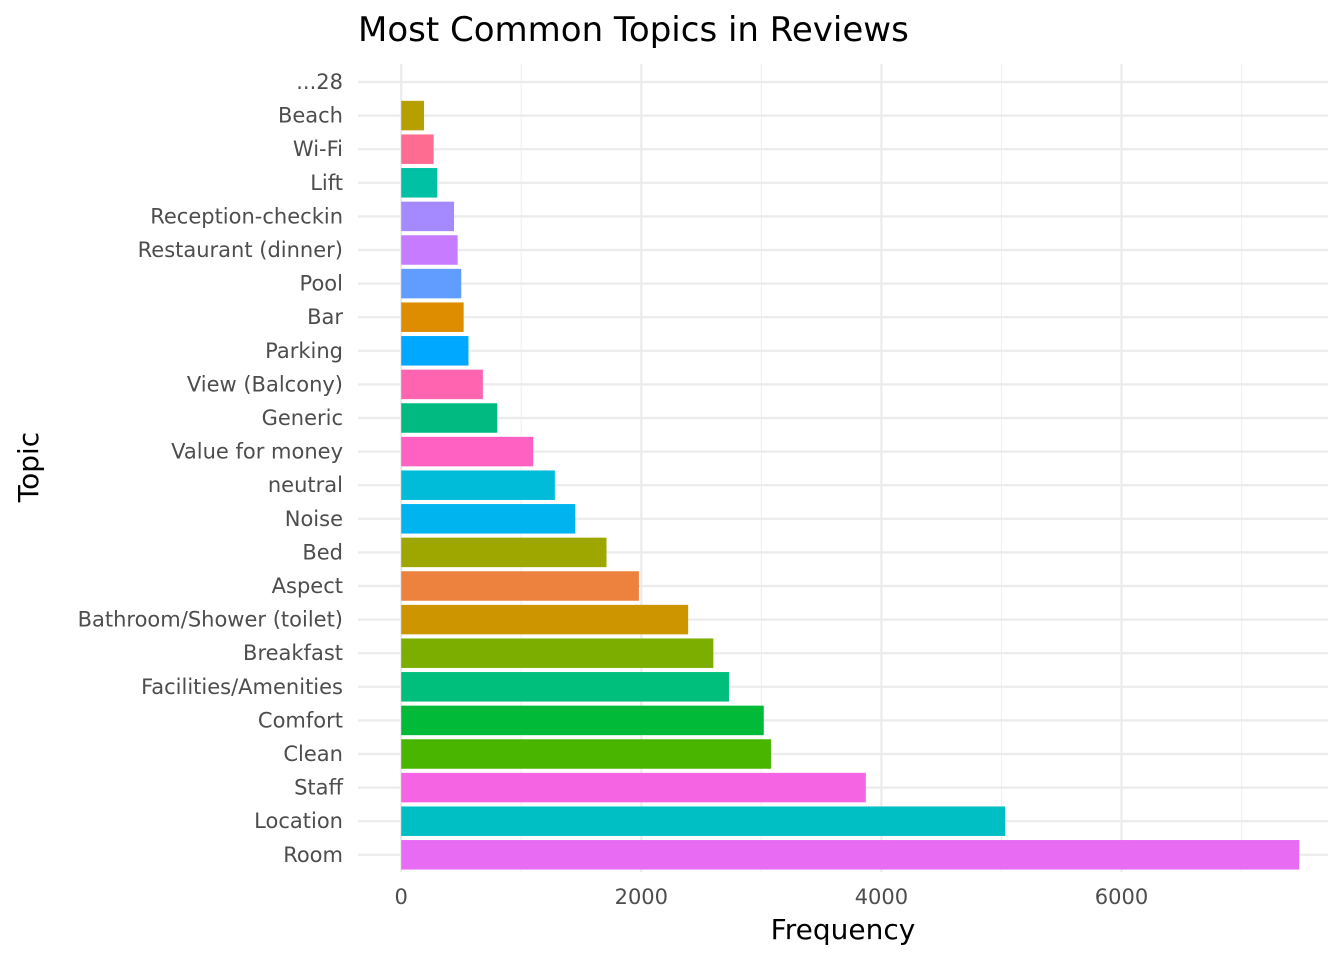 This screenshot has height=960, width=1344. What do you see at coordinates (257, 452) in the screenshot?
I see `y-tick-label: Value for money` at bounding box center [257, 452].